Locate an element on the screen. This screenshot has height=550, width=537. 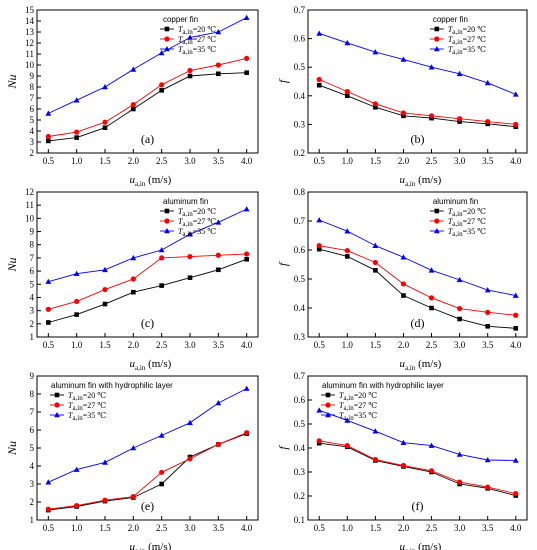
y-tick-label: 8 is located at coordinates (32, 87).